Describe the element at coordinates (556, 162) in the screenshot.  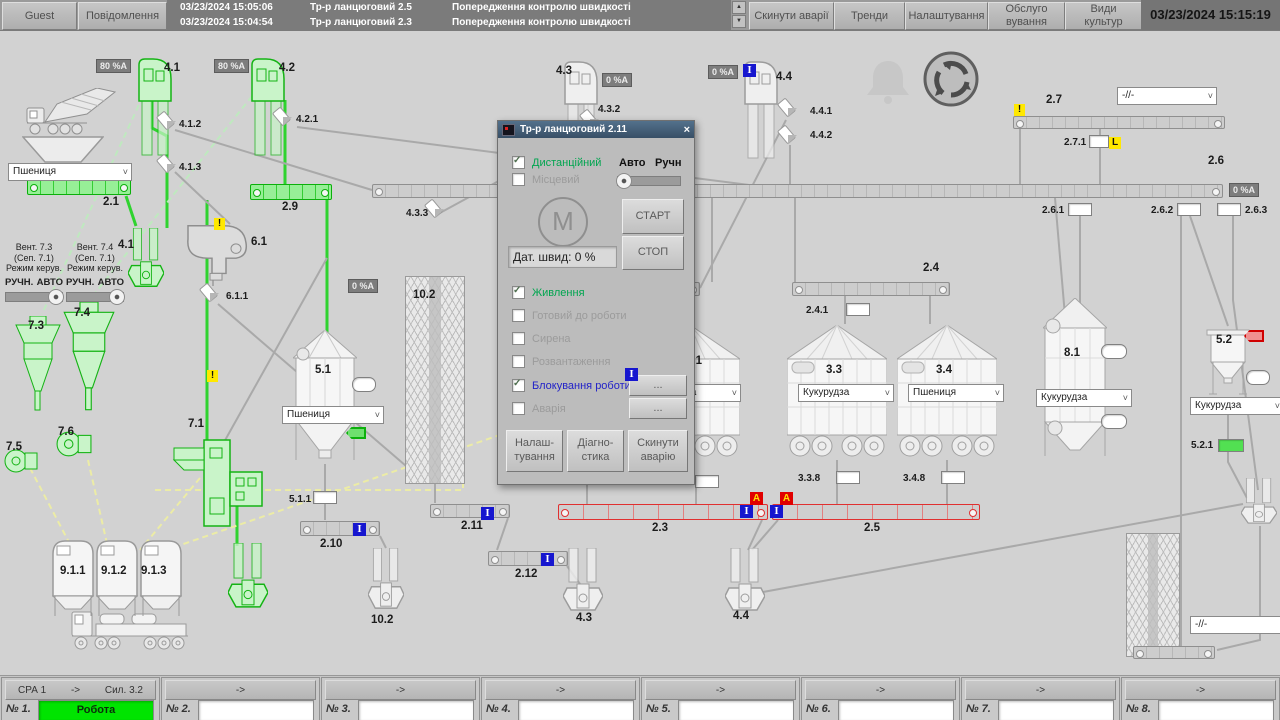
I see `dialog-checkbox: Дистанційний` at that location.